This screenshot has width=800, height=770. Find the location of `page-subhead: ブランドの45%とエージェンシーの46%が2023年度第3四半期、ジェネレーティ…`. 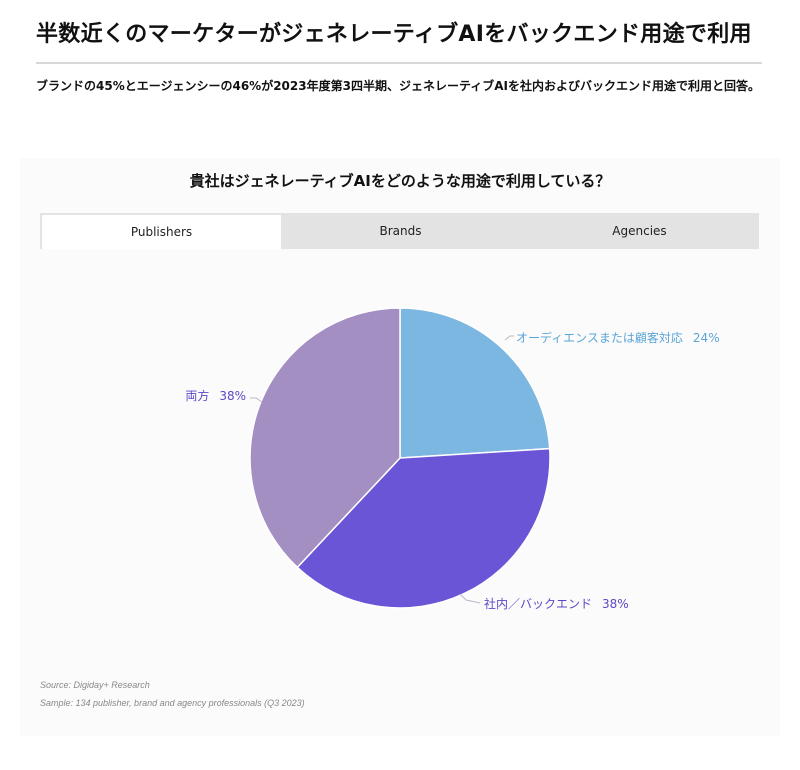

page-subhead: ブランドの45%とエージェンシーの46%が2023年度第3四半期、ジェネレーティ… is located at coordinates (398, 86).